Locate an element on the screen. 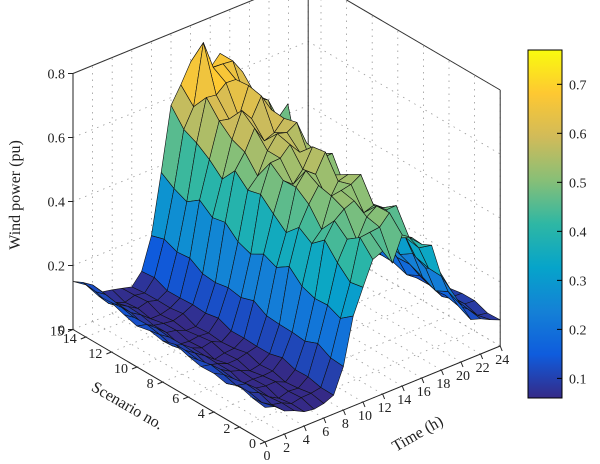 The height and width of the screenshot is (464, 600). z-tick-label: 0.2 is located at coordinates (57, 267).